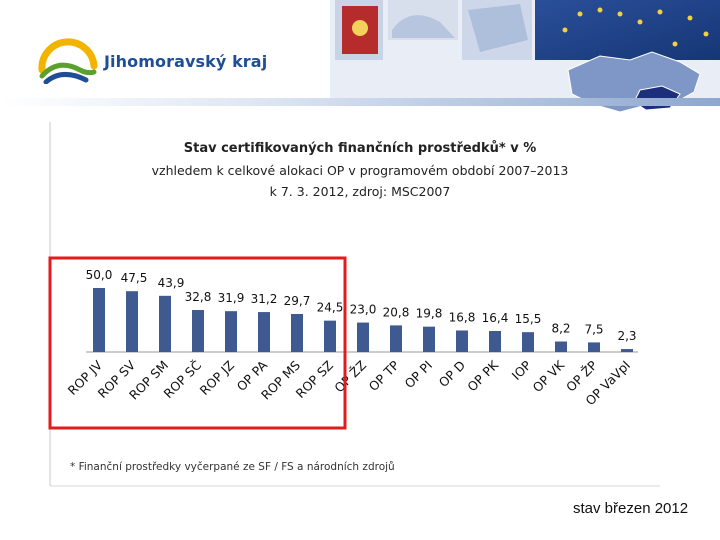 The width and height of the screenshot is (720, 540). What do you see at coordinates (522, 370) in the screenshot?
I see `category-label-13: IOP` at bounding box center [522, 370].